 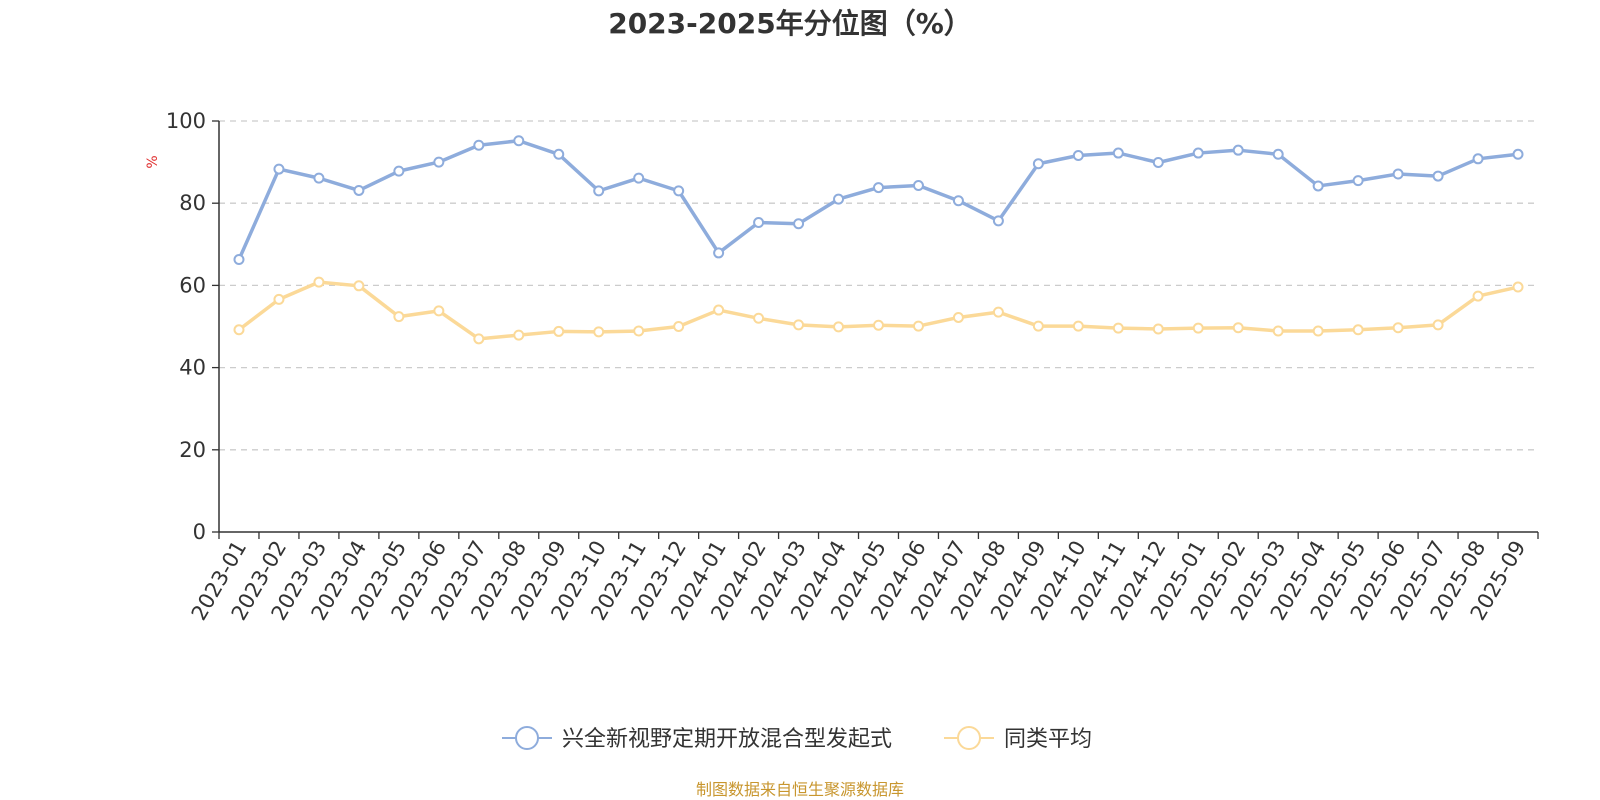 I want to click on y-tick-label: 40, so click(x=192, y=368).